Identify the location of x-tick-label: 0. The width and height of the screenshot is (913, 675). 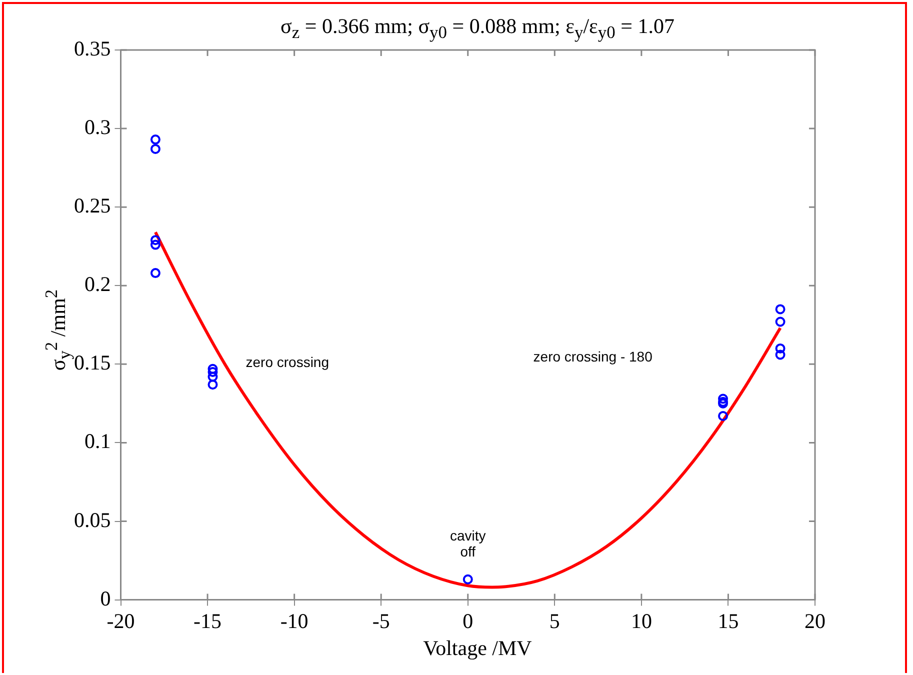
(468, 620).